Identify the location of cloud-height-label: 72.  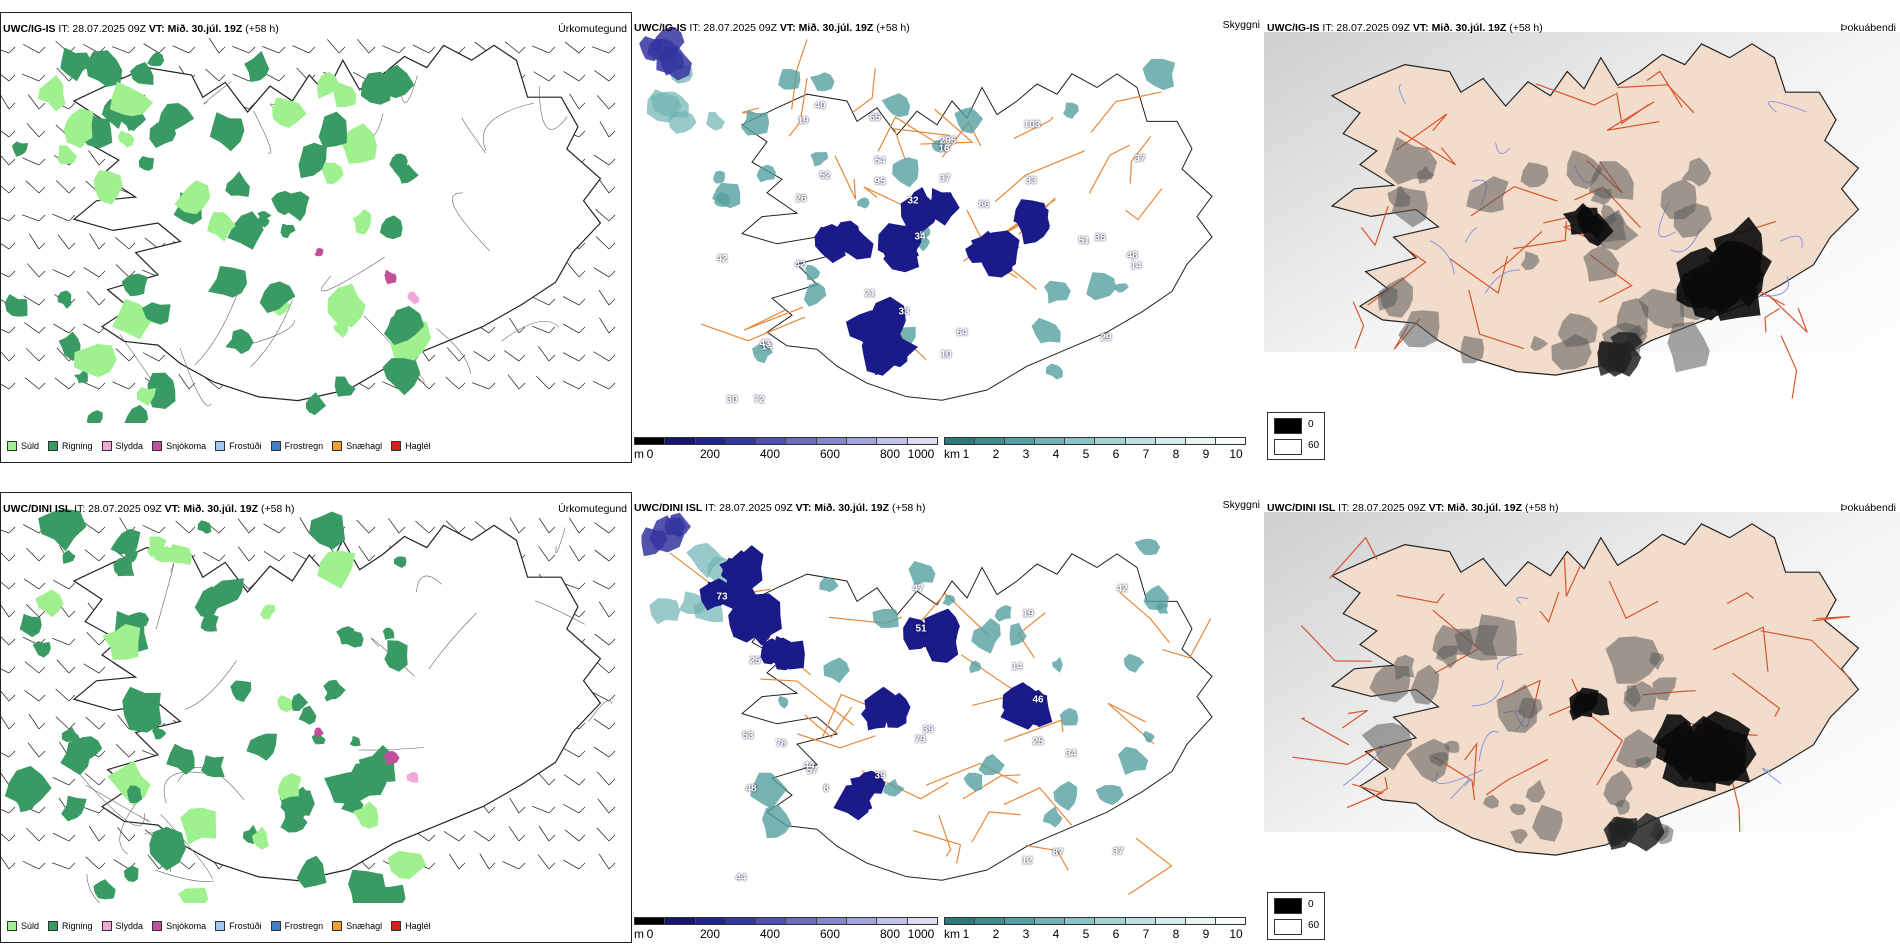
(759, 400).